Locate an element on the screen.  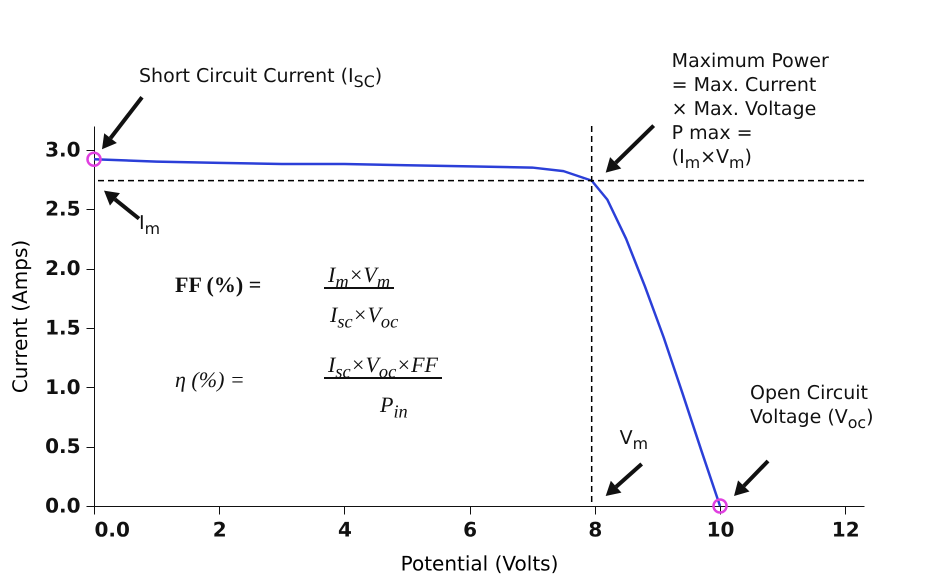
x-tick-label: 4 is located at coordinates (345, 530).